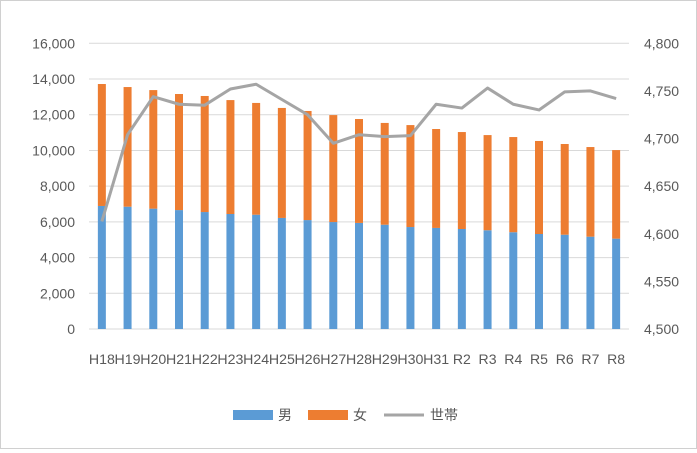 The image size is (697, 453). Describe the element at coordinates (661, 43) in the screenshot. I see `right-tick-label: 4,800` at that location.